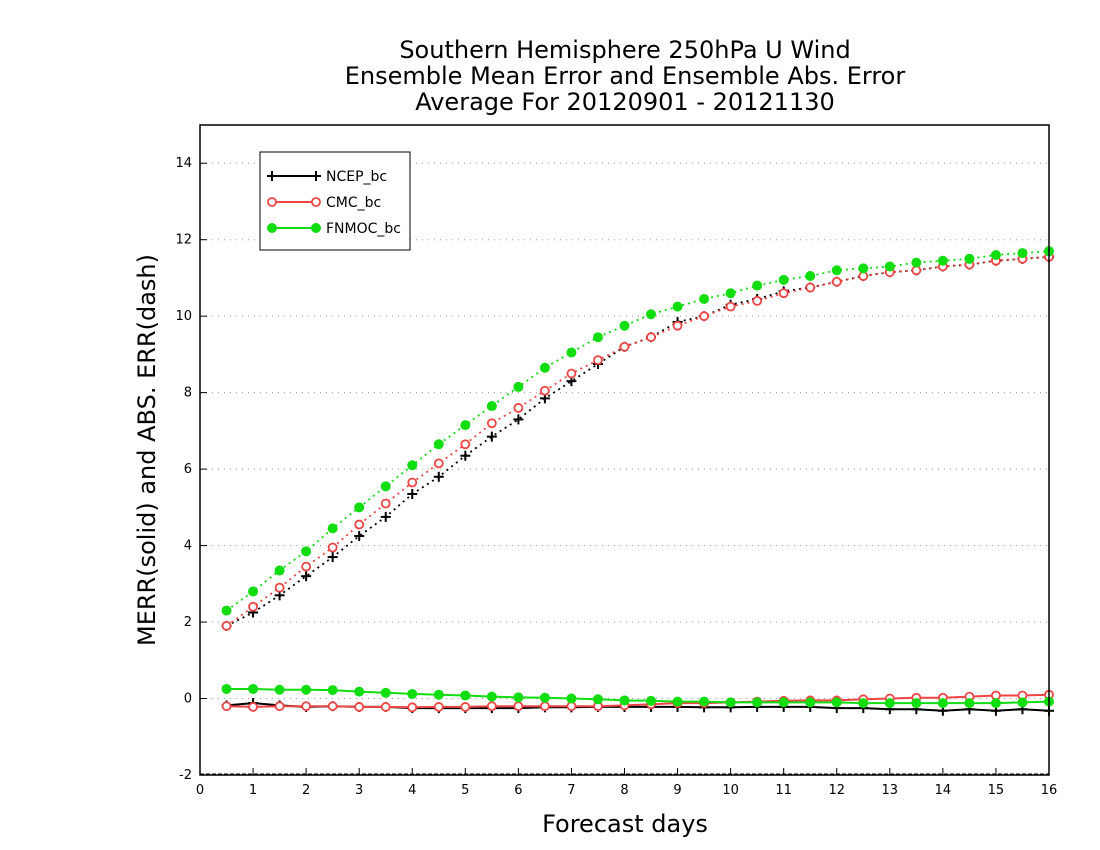 The width and height of the screenshot is (1100, 850). What do you see at coordinates (730, 790) in the screenshot?
I see `x-tick-label: 10` at bounding box center [730, 790].